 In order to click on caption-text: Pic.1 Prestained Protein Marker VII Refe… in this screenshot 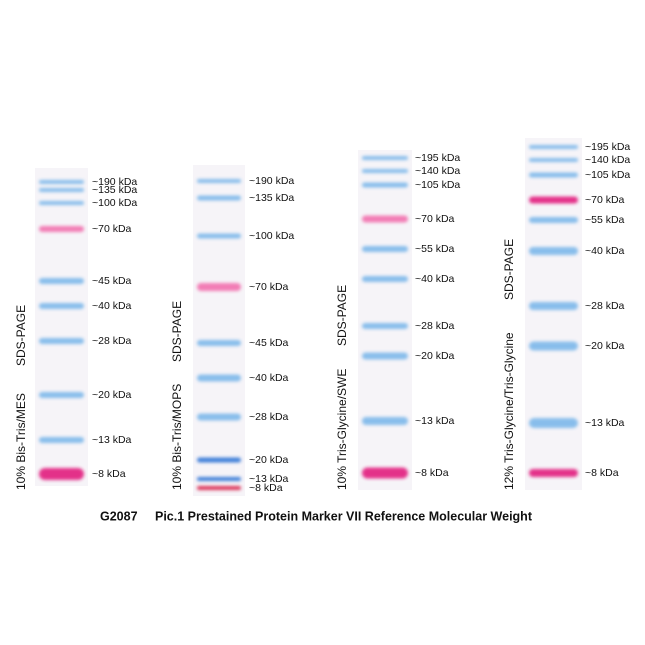, I will do `click(344, 516)`.